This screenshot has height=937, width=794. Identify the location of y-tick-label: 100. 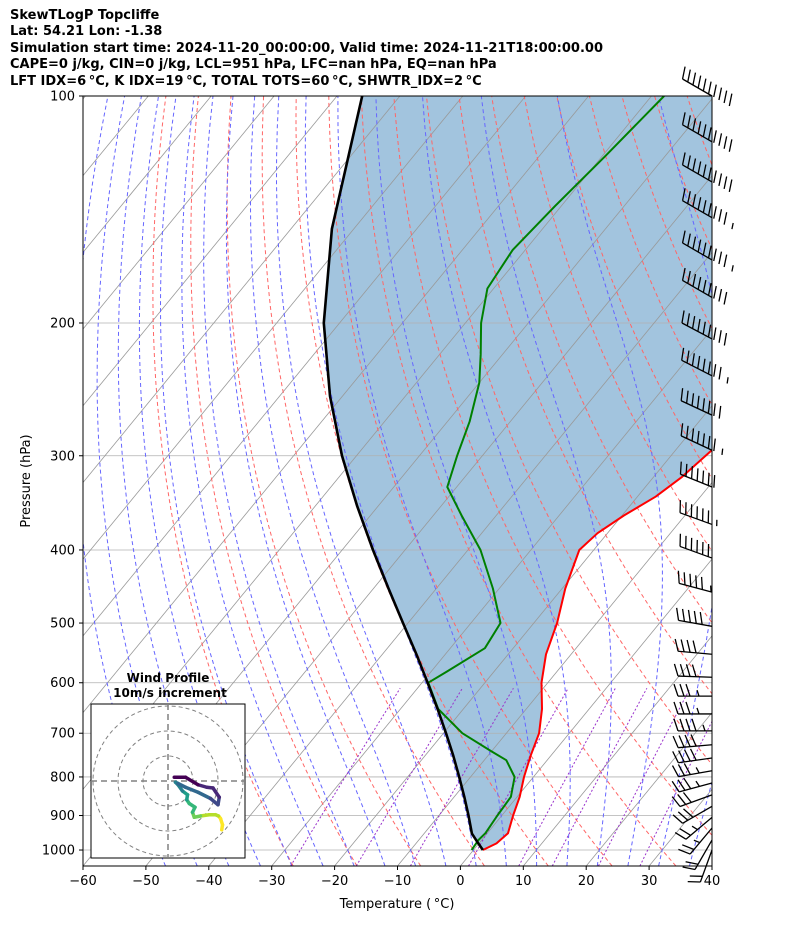
(62, 97).